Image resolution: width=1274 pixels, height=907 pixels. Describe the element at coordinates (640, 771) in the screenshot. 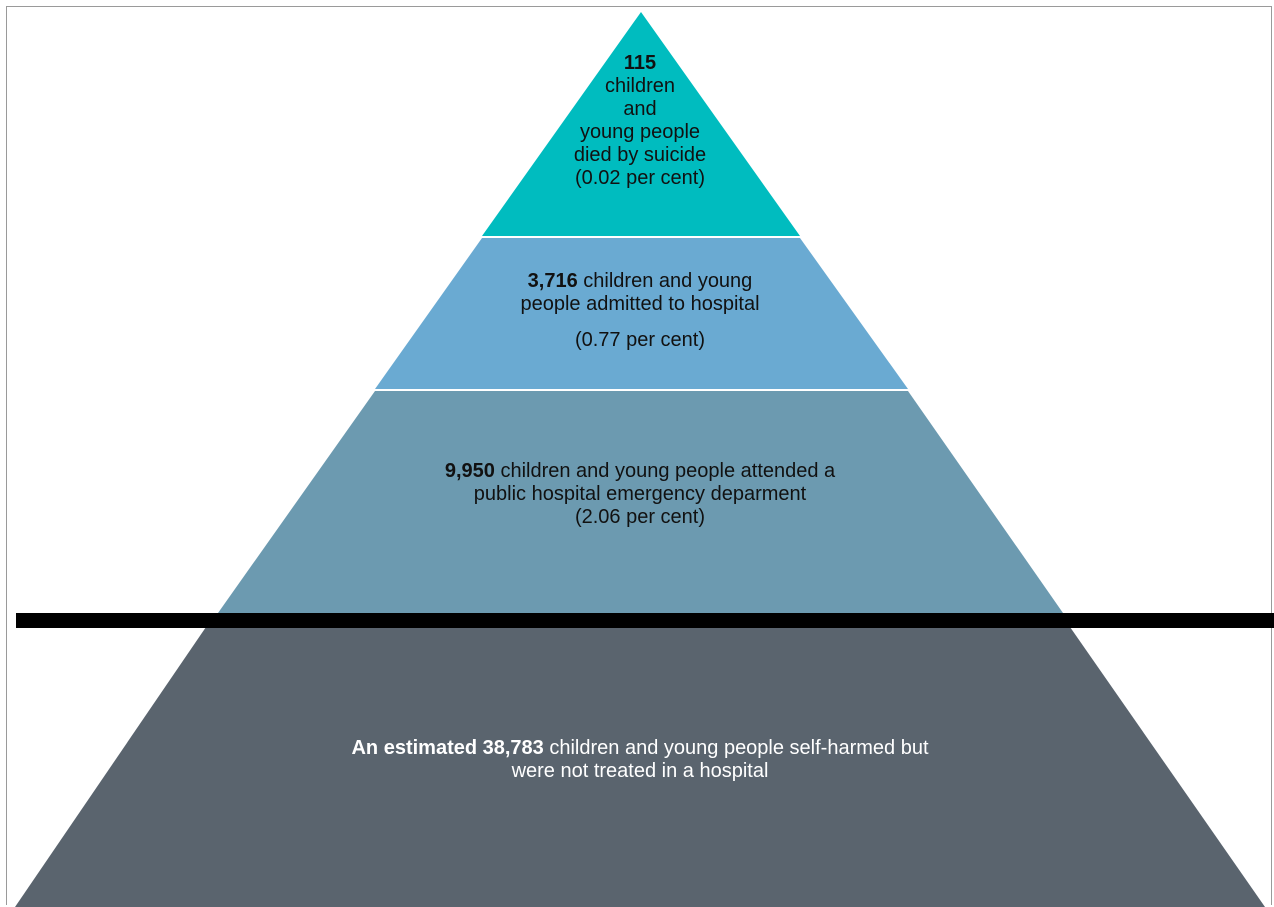

I see `tier-base-text: were not treated in a hospital` at that location.